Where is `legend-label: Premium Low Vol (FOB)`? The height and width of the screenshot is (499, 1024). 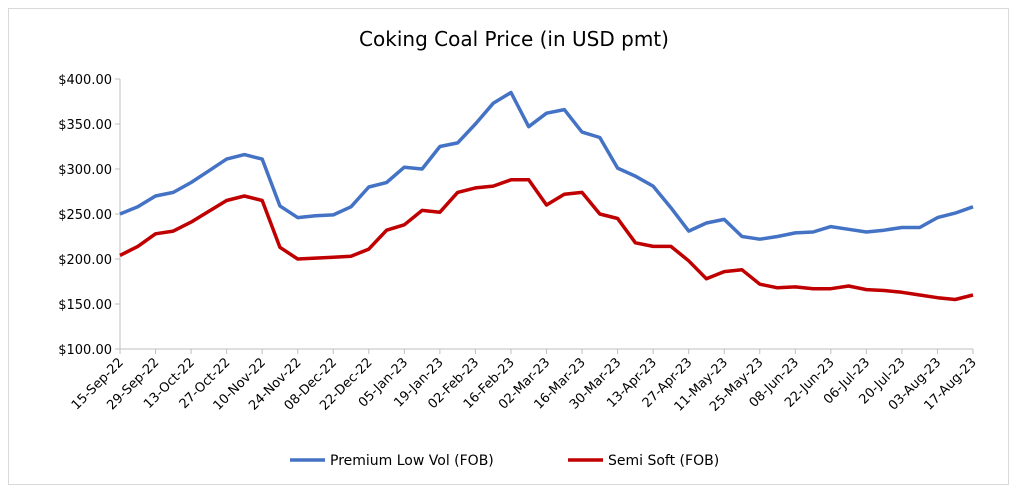
legend-label: Premium Low Vol (FOB) is located at coordinates (412, 461).